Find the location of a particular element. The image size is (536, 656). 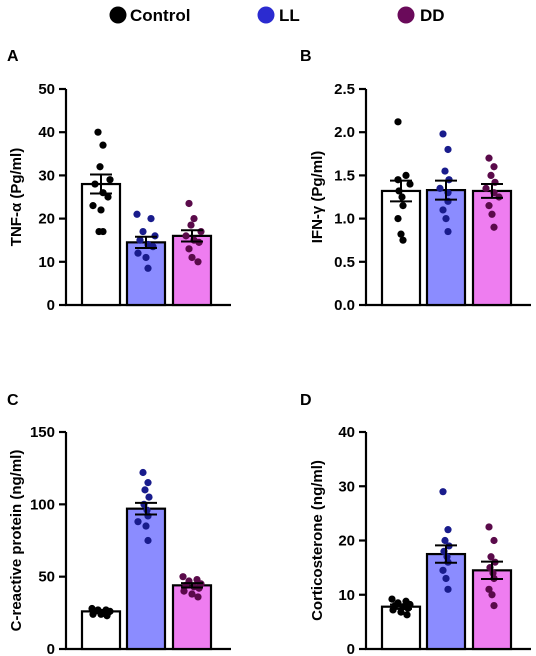

legend: Control LL DD is located at coordinates (277, 15).